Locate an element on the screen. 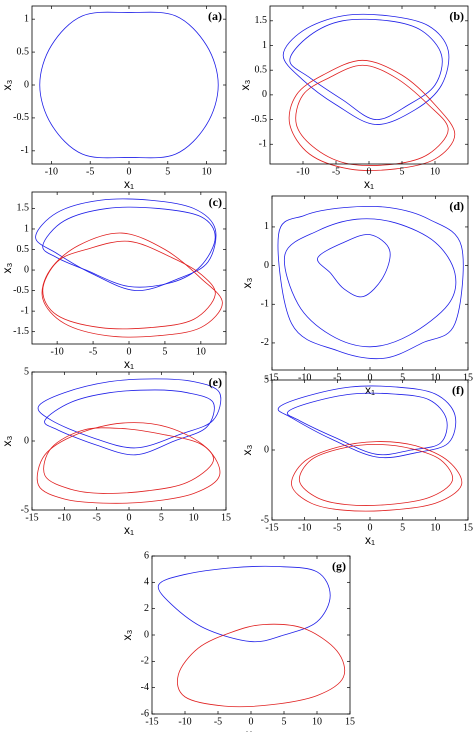 Image resolution: width=474 pixels, height=732 pixels. panel-label: (b) is located at coordinates (456, 16).